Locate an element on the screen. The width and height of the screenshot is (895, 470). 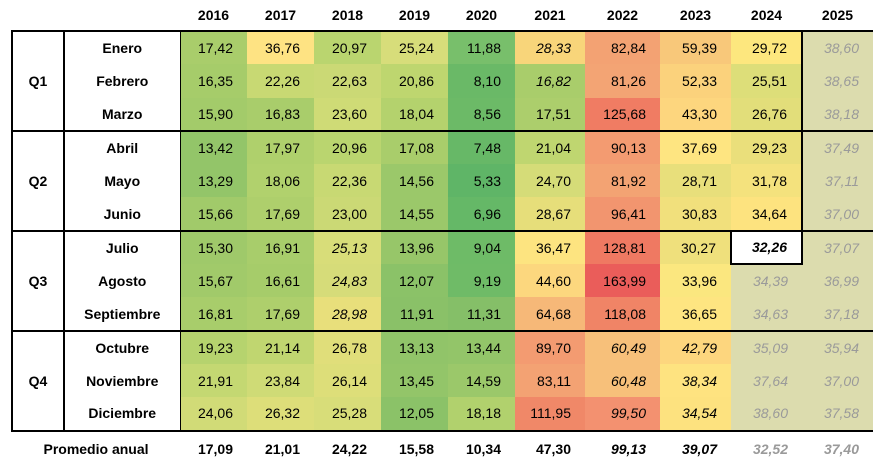
value-cell: 37,07 is located at coordinates (837, 247).